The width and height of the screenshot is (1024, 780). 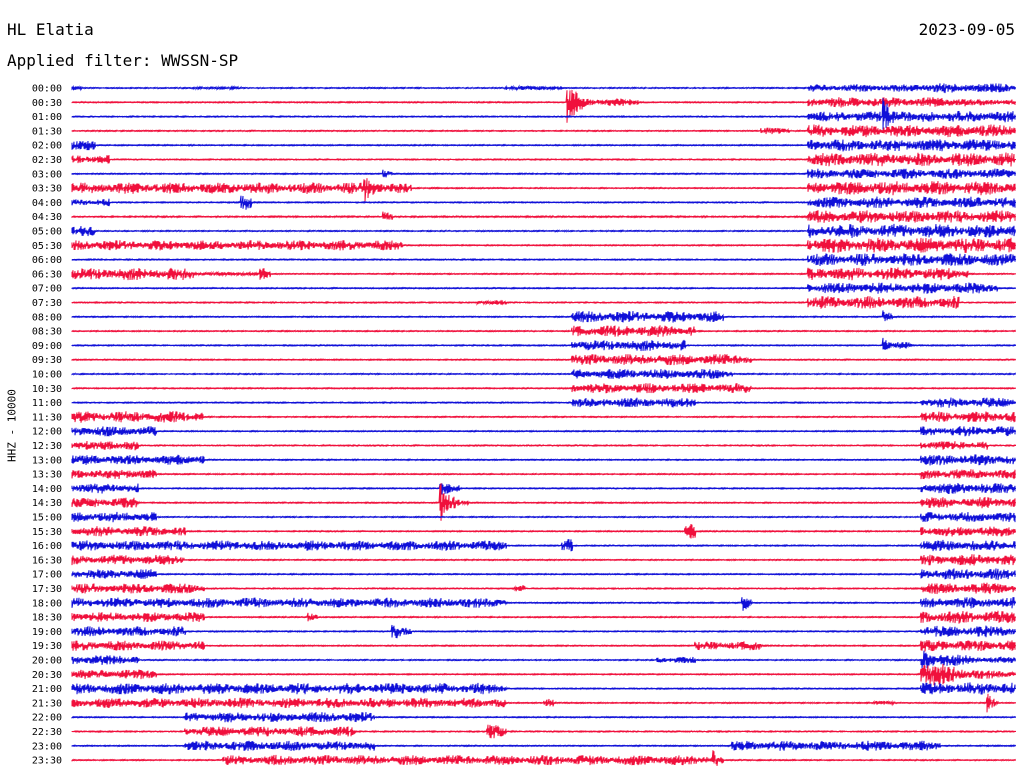 I want to click on time-label: 03:00, so click(x=47, y=174).